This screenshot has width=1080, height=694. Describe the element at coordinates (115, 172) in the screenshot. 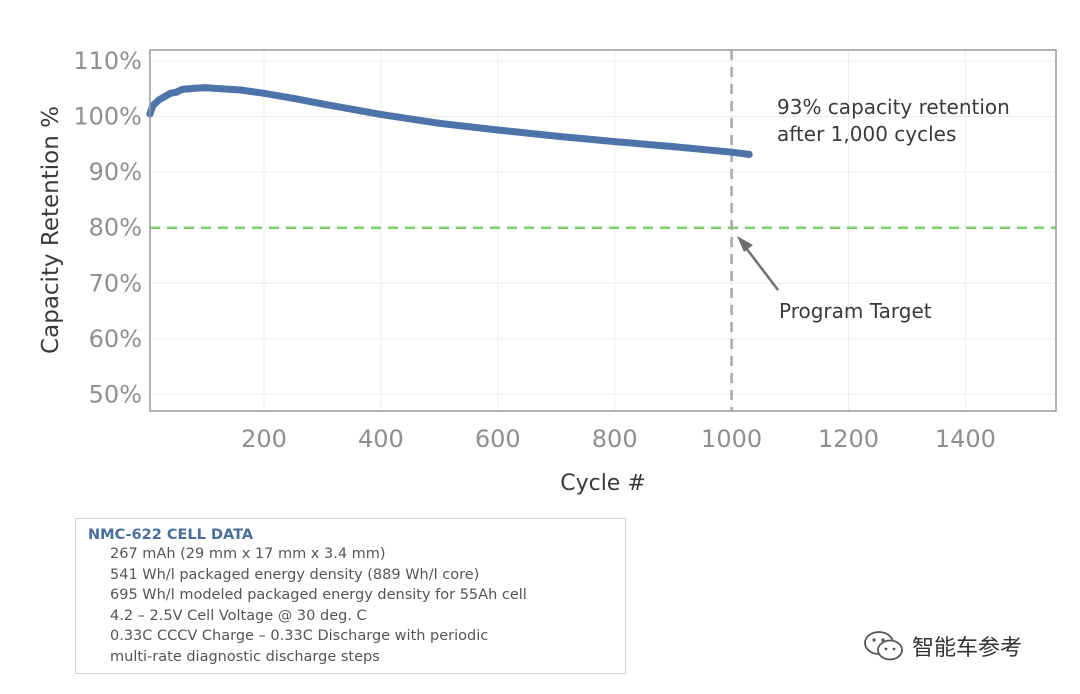

I see `y-tick-label: 90%` at that location.